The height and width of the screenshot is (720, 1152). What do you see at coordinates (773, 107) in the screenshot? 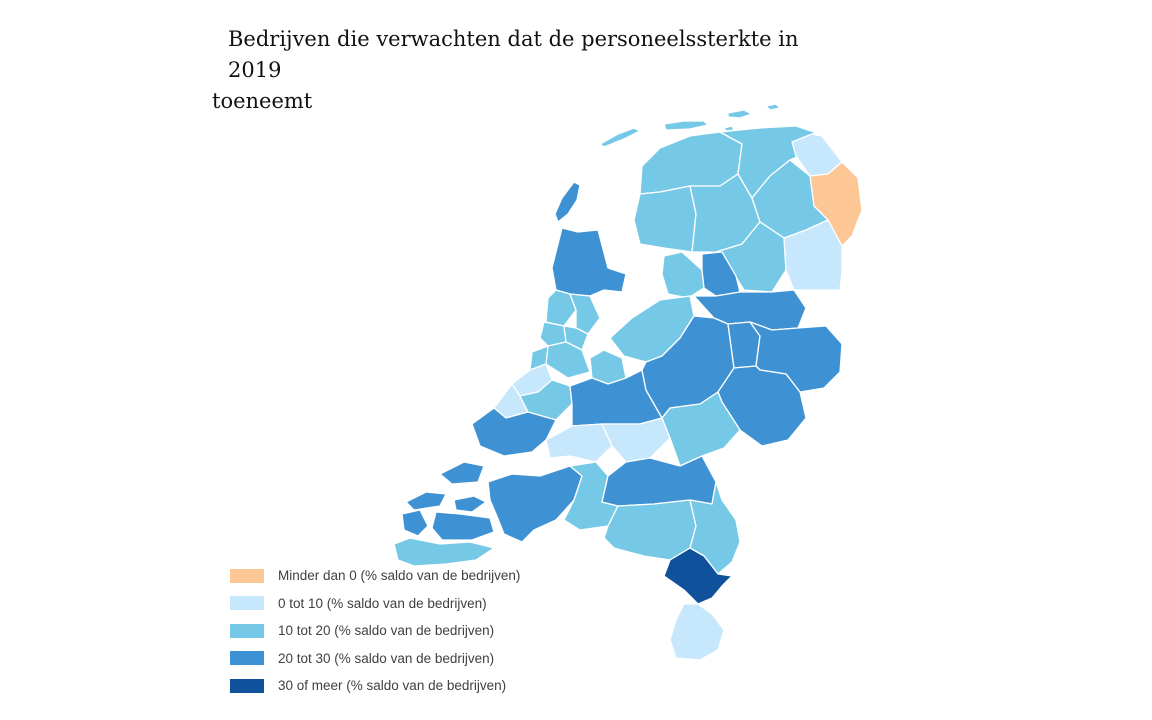
I see `region-schiermonnikoog` at bounding box center [773, 107].